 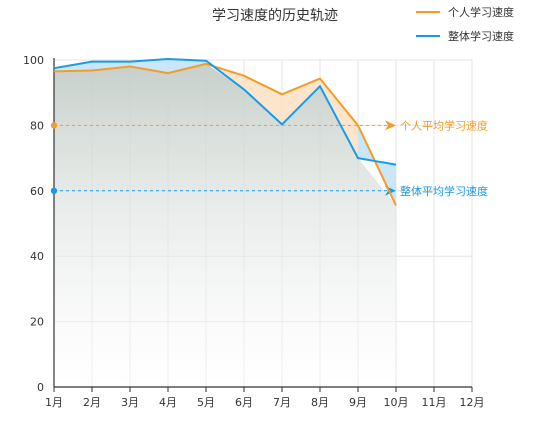 What do you see at coordinates (320, 402) in the screenshot?
I see `x-tick-label: 8月` at bounding box center [320, 402].